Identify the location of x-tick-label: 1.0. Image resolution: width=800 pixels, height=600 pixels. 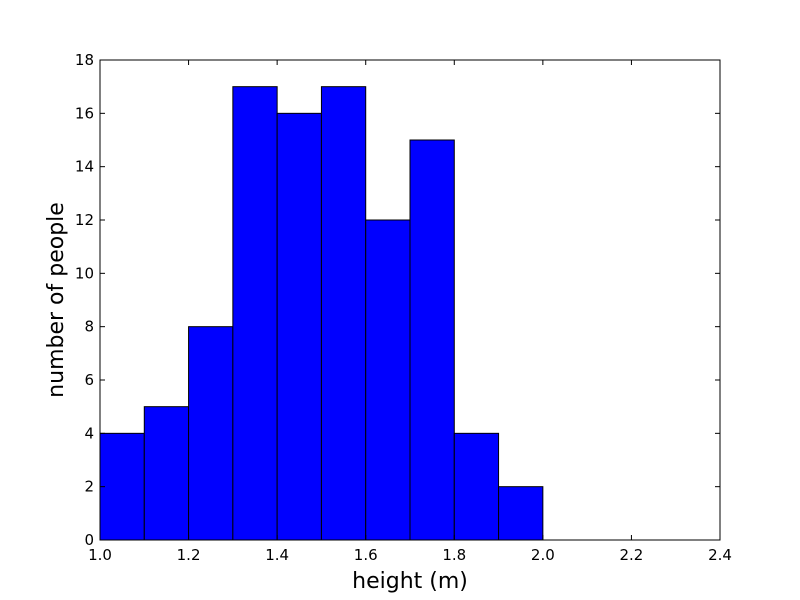
(100, 555).